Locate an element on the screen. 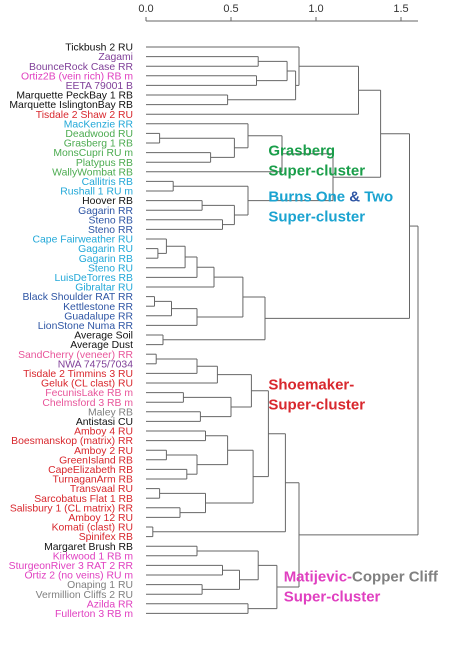 The image size is (474, 646). cluster-label: Grasberg is located at coordinates (301, 150).